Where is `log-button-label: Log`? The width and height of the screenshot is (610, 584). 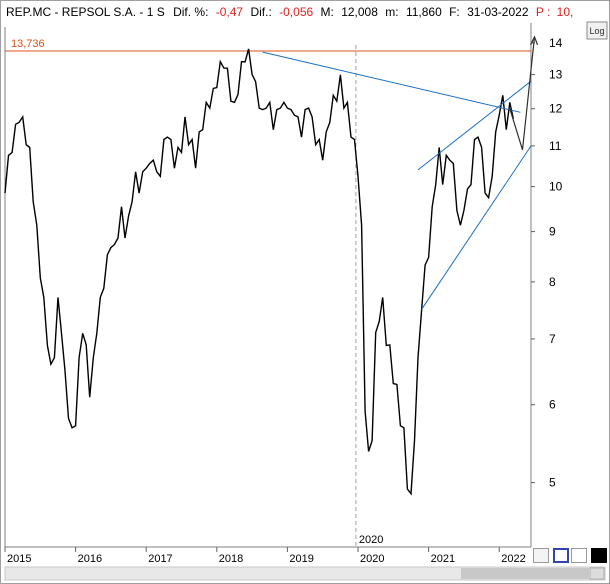 log-button-label: Log is located at coordinates (596, 31).